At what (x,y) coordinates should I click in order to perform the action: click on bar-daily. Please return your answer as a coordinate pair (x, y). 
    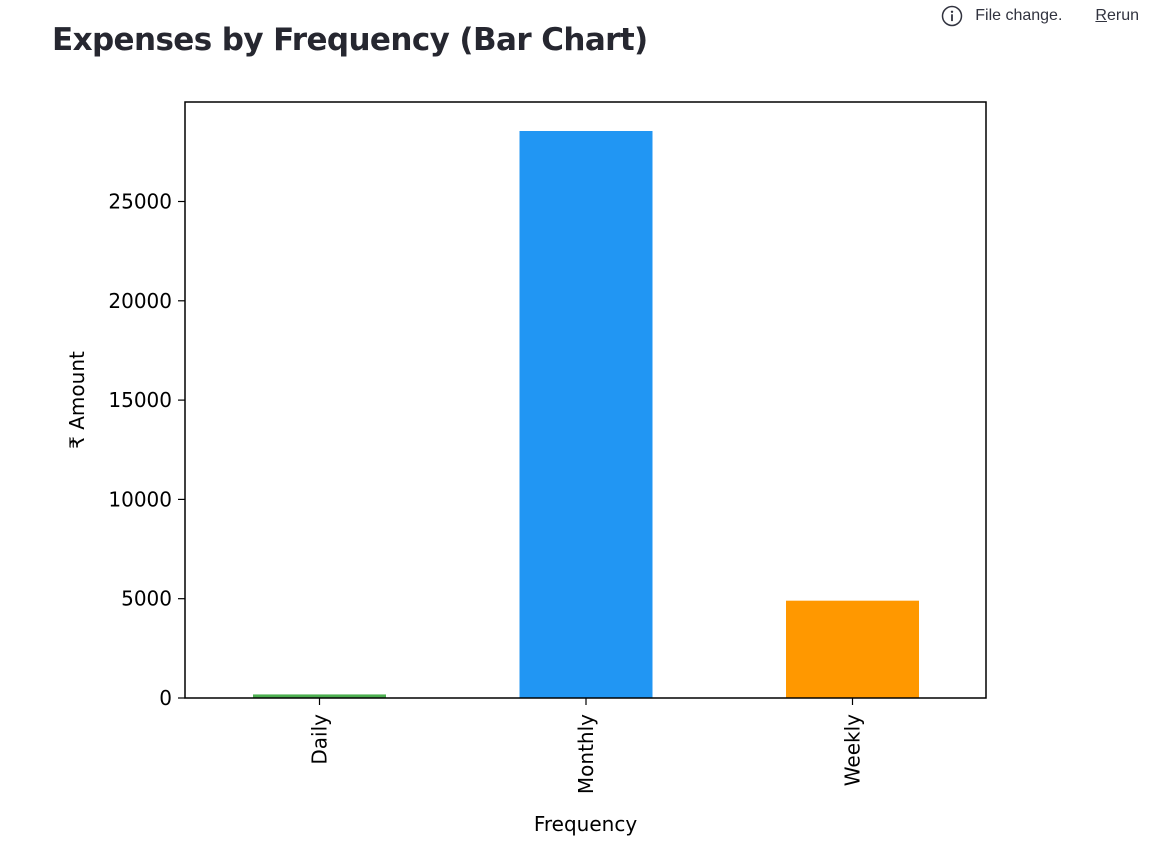
    Looking at the image, I should click on (319, 696).